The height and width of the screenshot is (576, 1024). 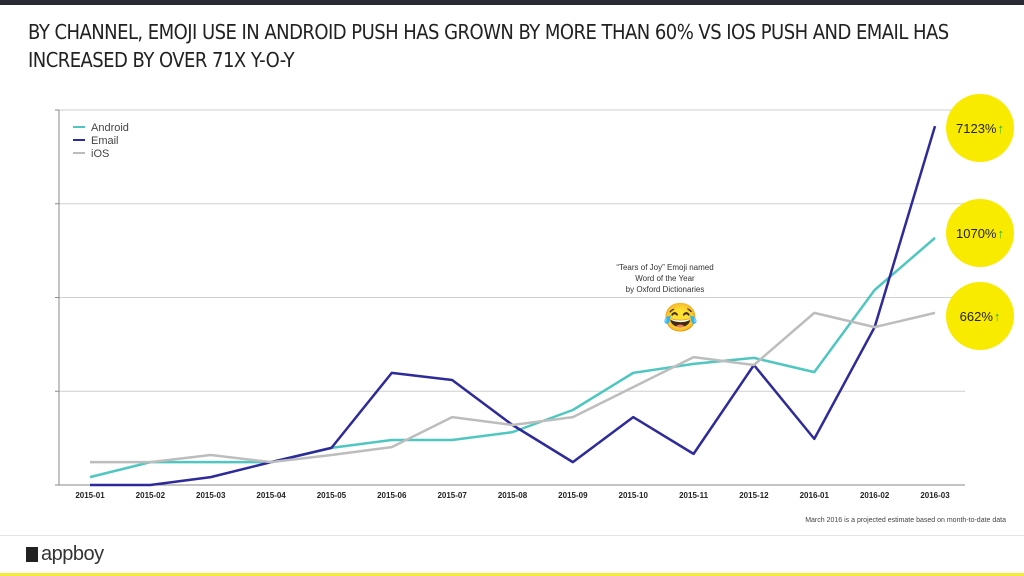 What do you see at coordinates (875, 495) in the screenshot?
I see `x-tick-label: 2016-02` at bounding box center [875, 495].